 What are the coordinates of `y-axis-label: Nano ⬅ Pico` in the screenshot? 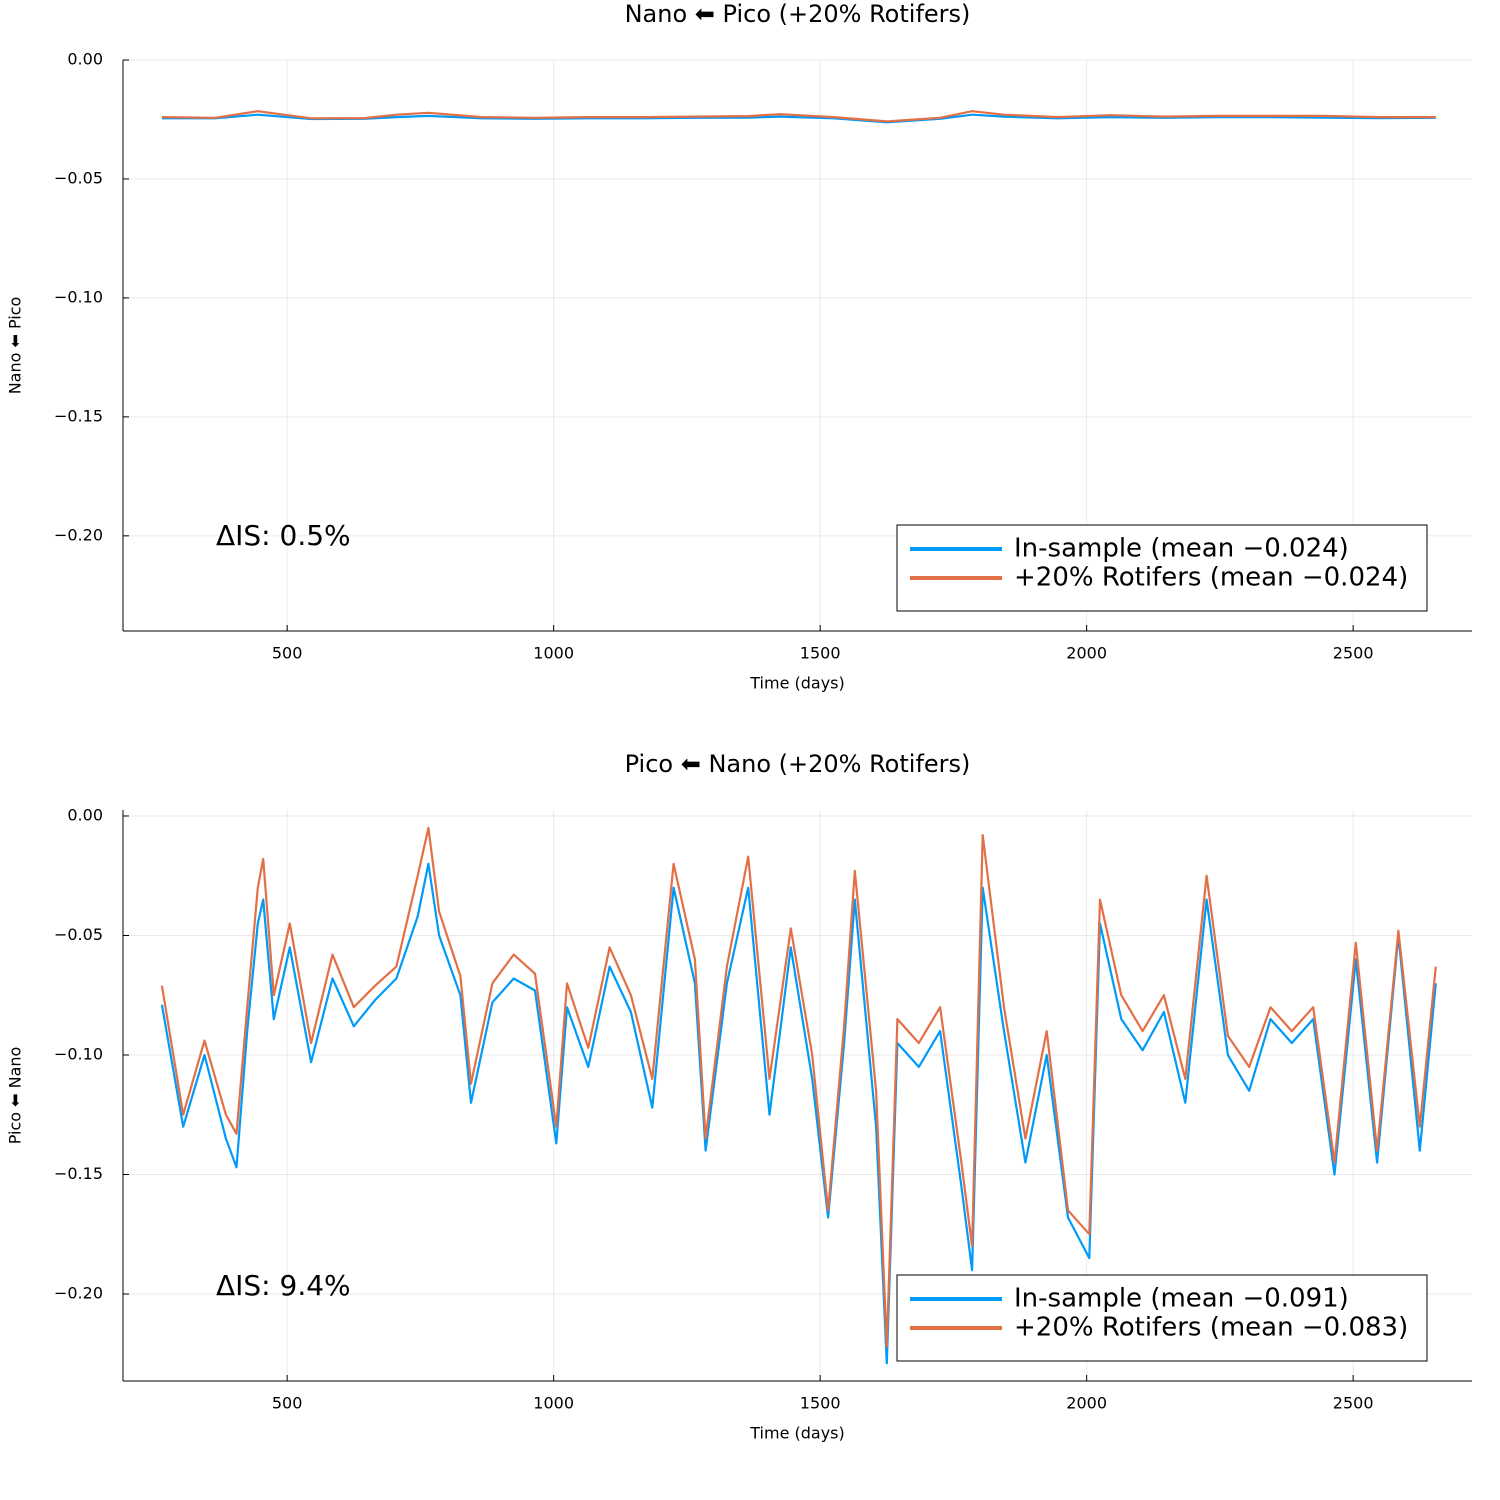 It's located at (15, 346).